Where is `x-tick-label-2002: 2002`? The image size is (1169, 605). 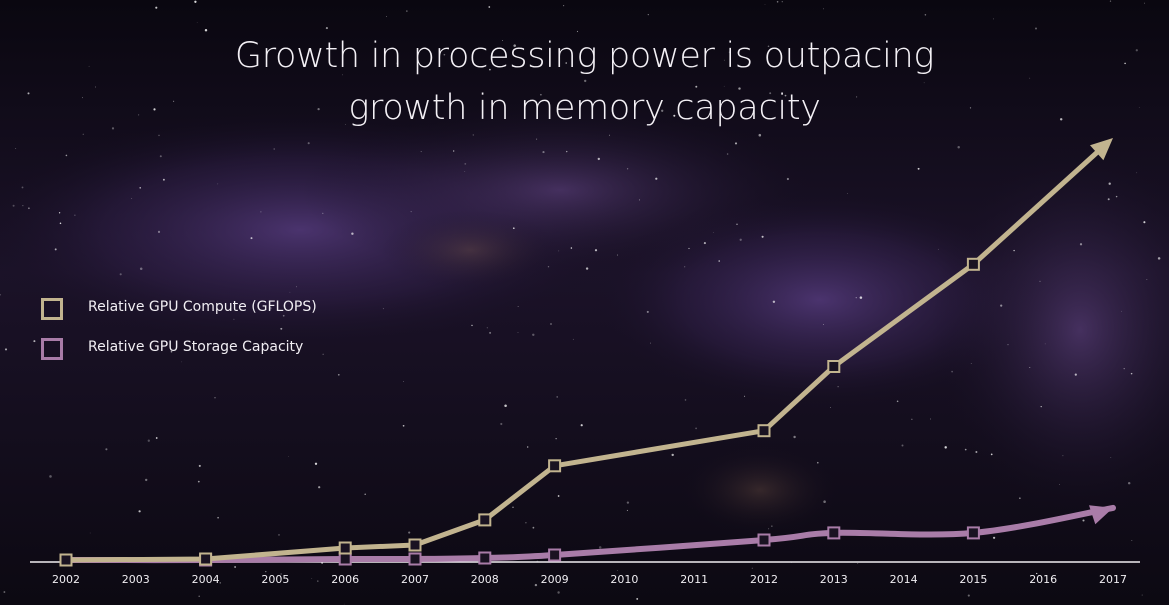 x-tick-label-2002: 2002 is located at coordinates (66, 579).